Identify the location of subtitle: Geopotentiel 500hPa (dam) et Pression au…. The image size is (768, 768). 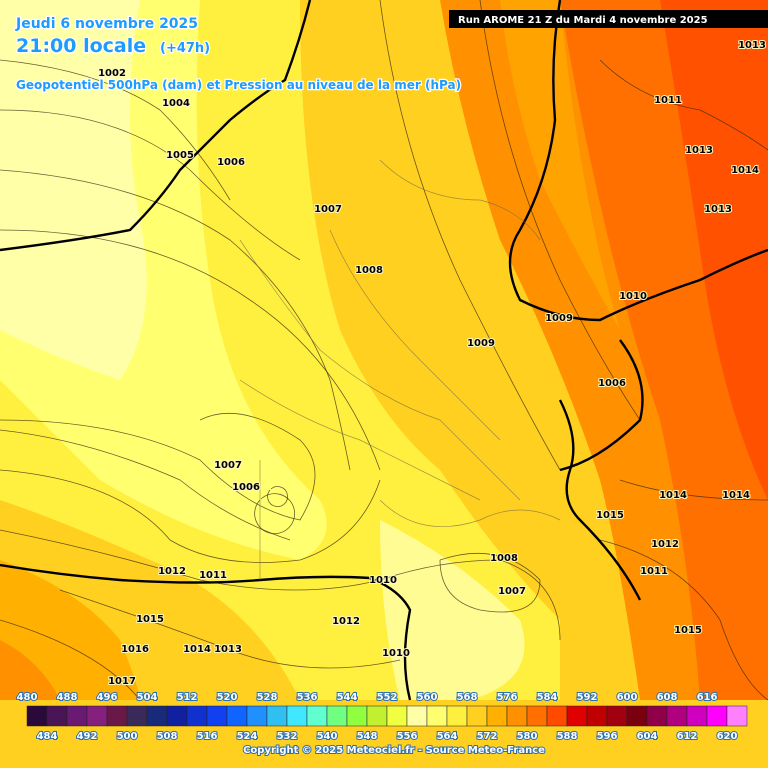
(238, 85).